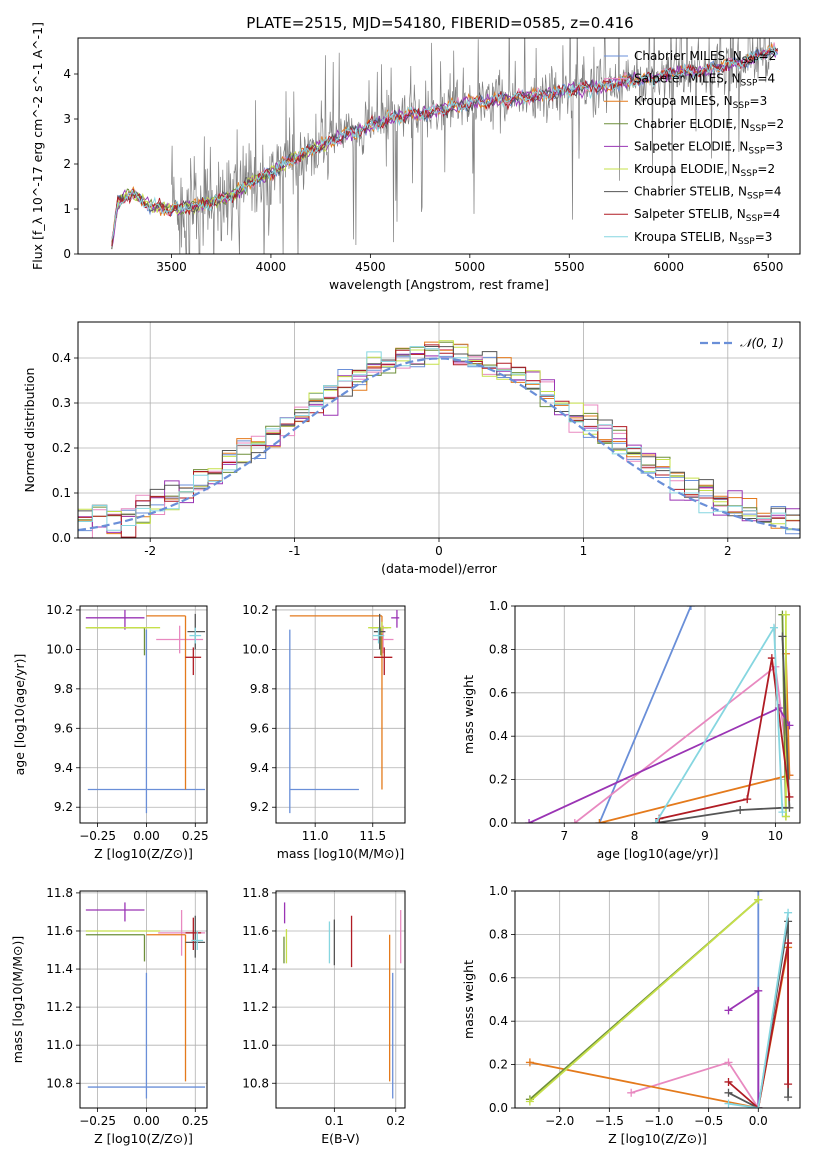 This screenshot has height=1170, width=819. I want to click on legend-value: =4, so click(772, 214).